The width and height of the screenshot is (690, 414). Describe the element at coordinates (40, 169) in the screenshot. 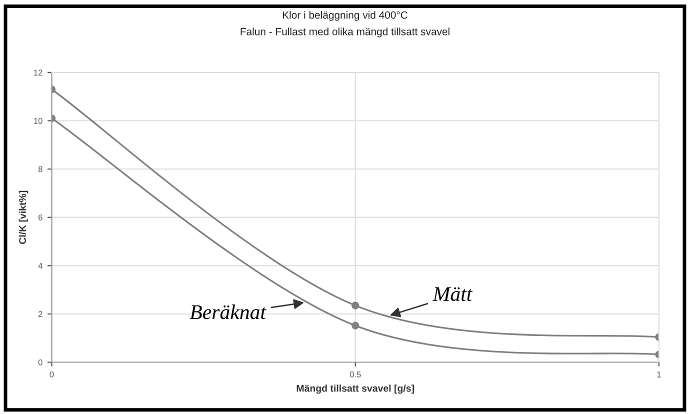

I see `y-tick-label: 8` at that location.